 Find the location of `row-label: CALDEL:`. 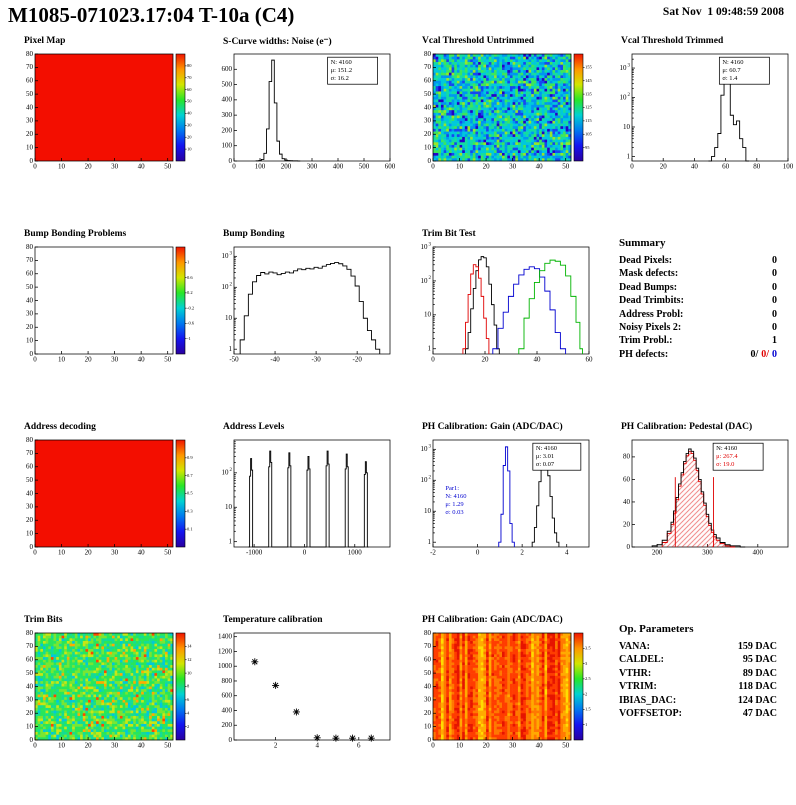

row-label: CALDEL: is located at coordinates (642, 660).